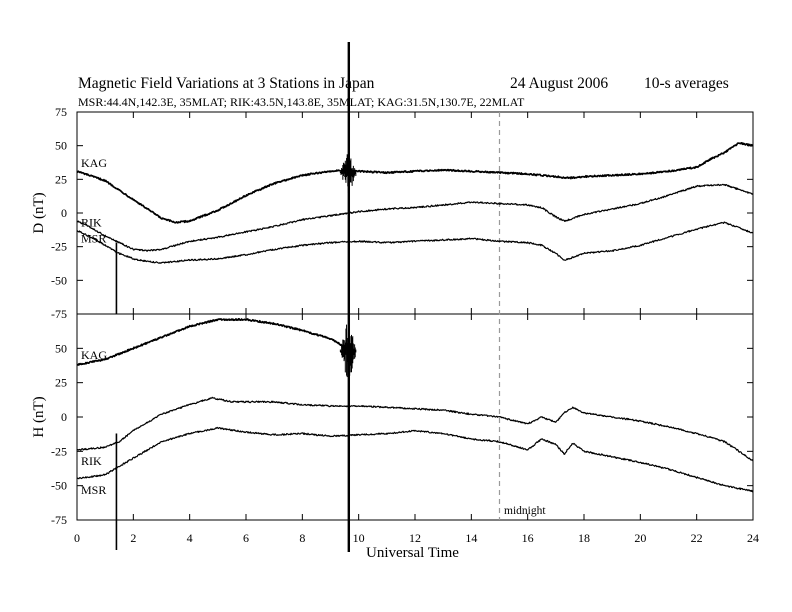 The height and width of the screenshot is (612, 792). Describe the element at coordinates (697, 538) in the screenshot. I see `x-tick-label: 22` at that location.